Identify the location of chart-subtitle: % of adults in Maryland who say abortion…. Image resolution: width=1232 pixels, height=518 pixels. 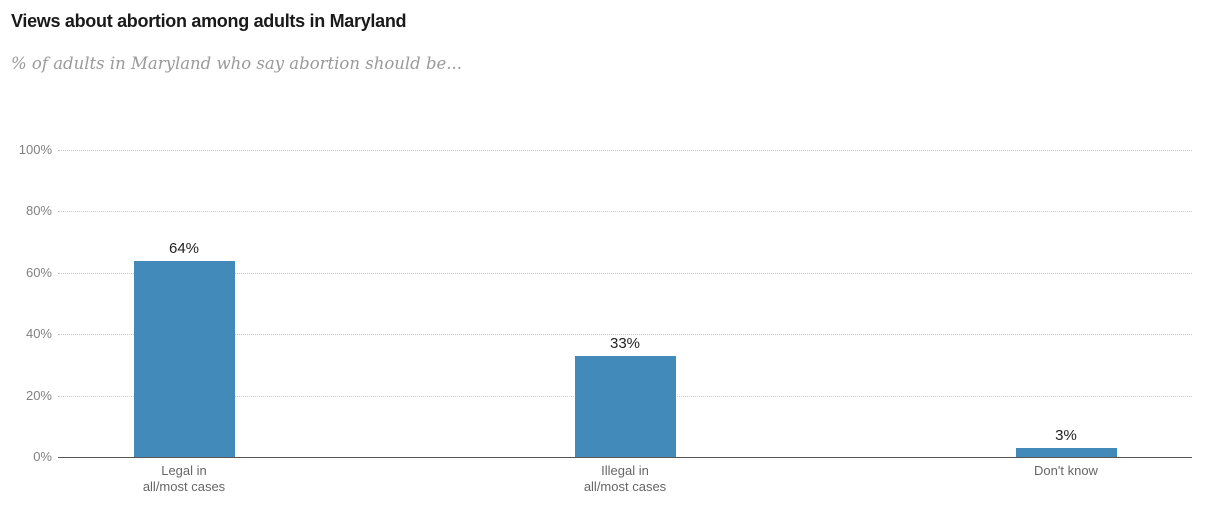
(237, 63).